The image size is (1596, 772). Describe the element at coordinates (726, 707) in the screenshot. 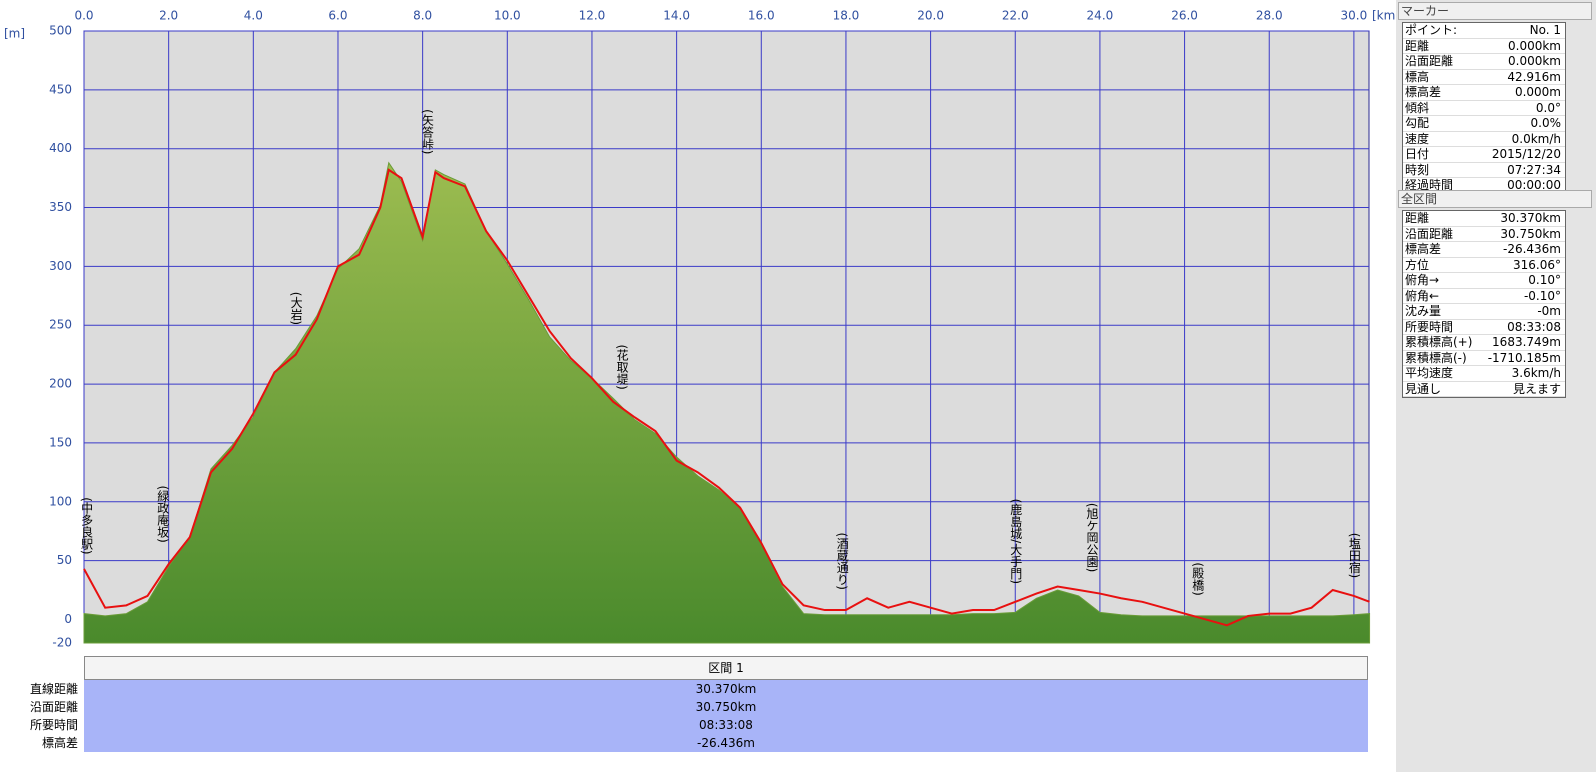

I see `row-value: 30.750km` at that location.